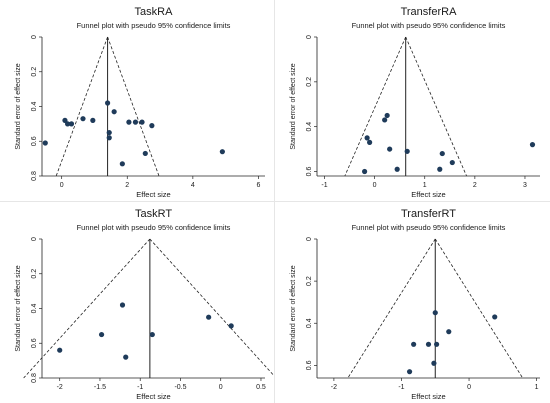 Image resolution: width=550 pixels, height=403 pixels. What do you see at coordinates (525, 185) in the screenshot?
I see `x-tick-label: 3` at bounding box center [525, 185].